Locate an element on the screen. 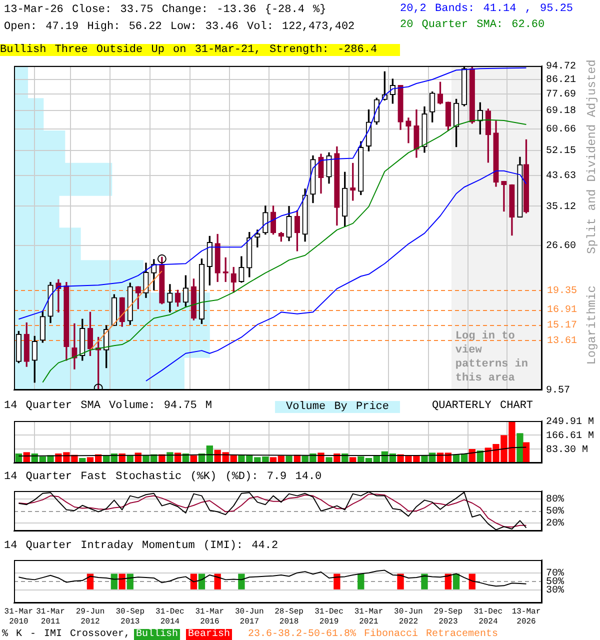  ref-line-label: 15.17 is located at coordinates (562, 326).